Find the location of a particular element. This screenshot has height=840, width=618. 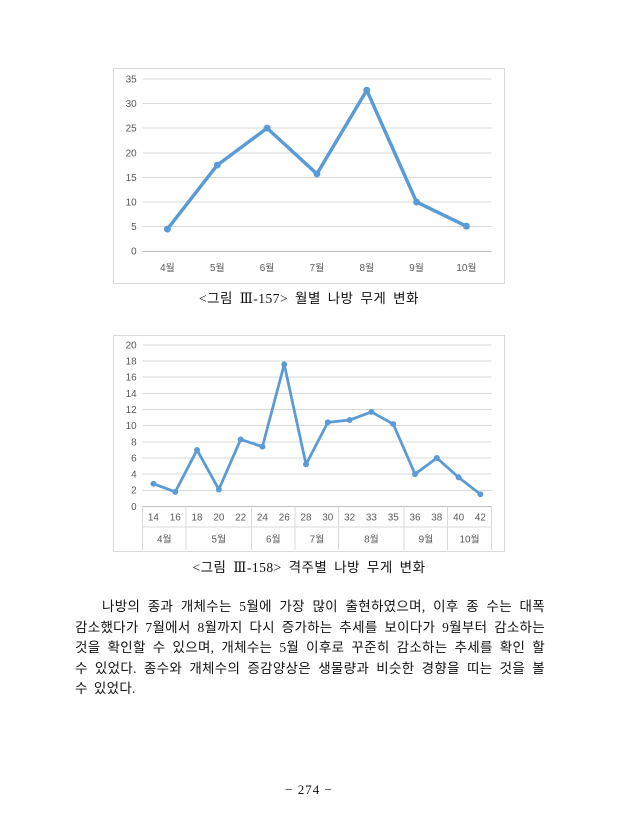

figure-157-caption: <그림 Ⅲ-157> 월별 나방 무게 변화 is located at coordinates (309, 298).